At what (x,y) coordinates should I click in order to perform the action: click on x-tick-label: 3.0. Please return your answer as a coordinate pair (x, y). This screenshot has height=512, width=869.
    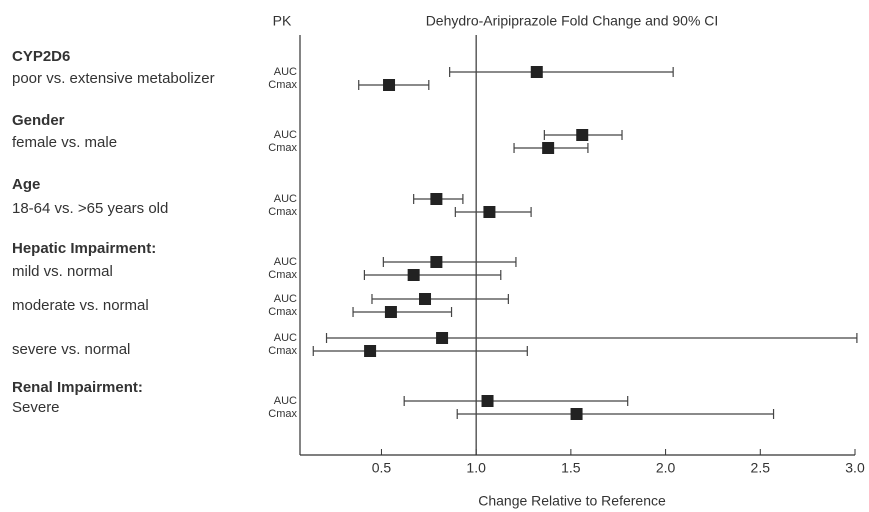
    Looking at the image, I should click on (855, 468).